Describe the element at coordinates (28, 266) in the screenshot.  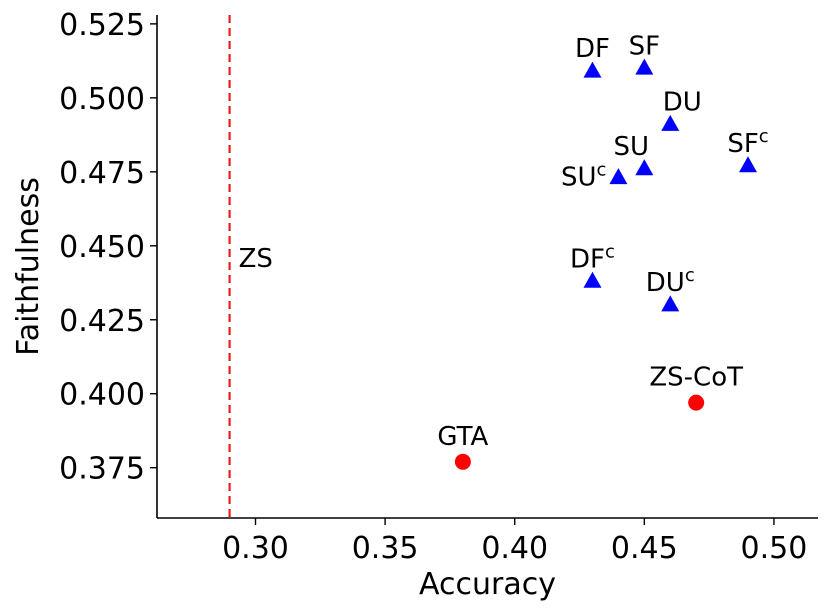
I see `y-axis-title: Faithfulness` at that location.